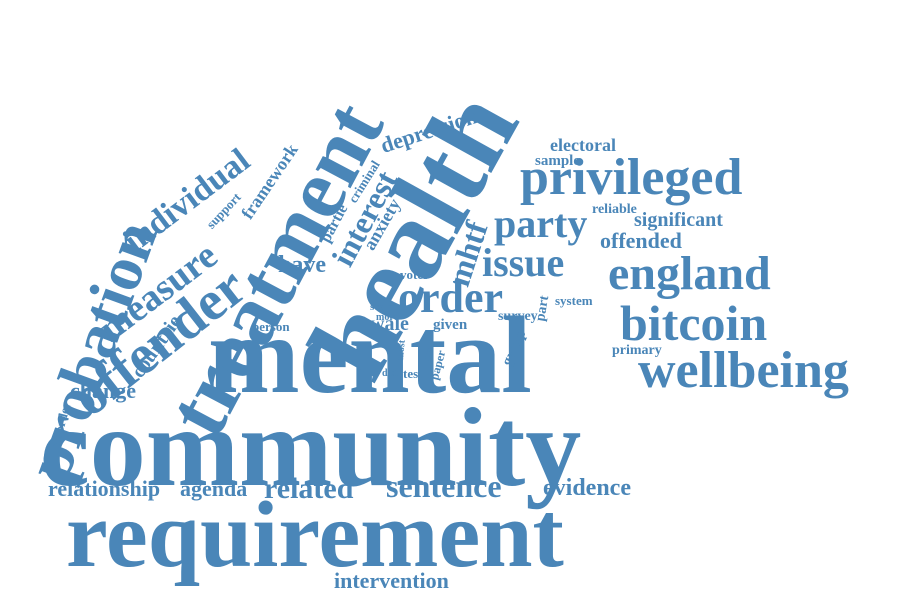  Describe the element at coordinates (311, 448) in the screenshot. I see `word-community: community` at that location.